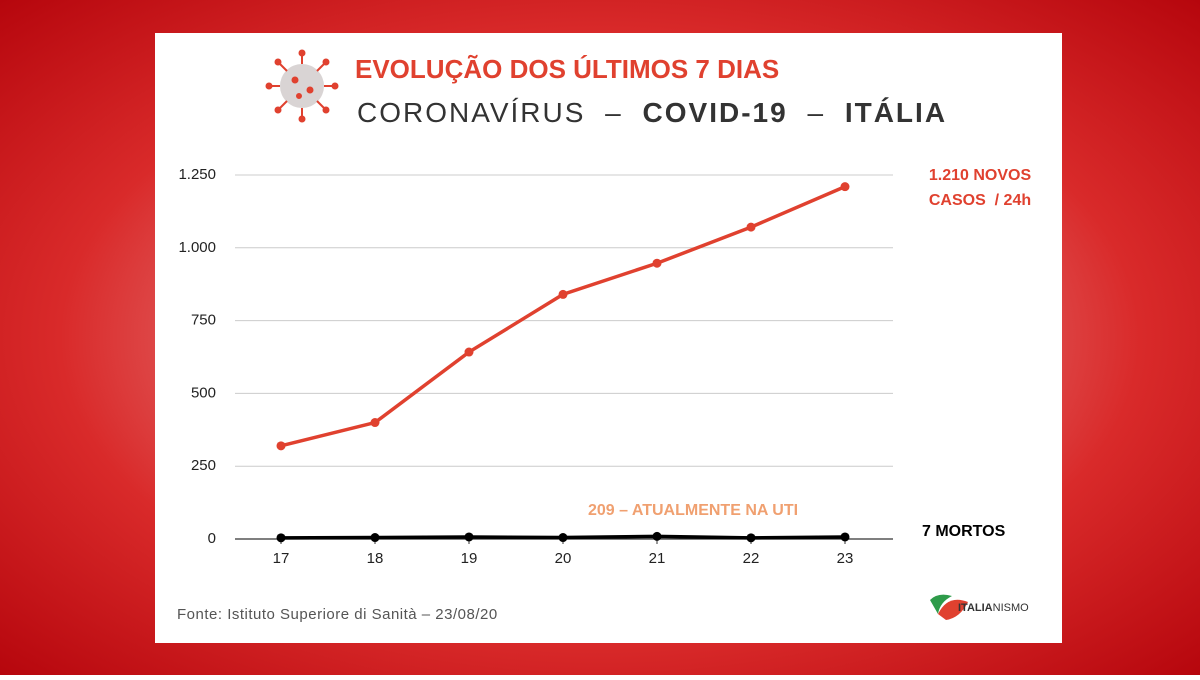 The height and width of the screenshot is (680, 1200). Describe the element at coordinates (563, 558) in the screenshot. I see `x-tick-label: 20` at that location.